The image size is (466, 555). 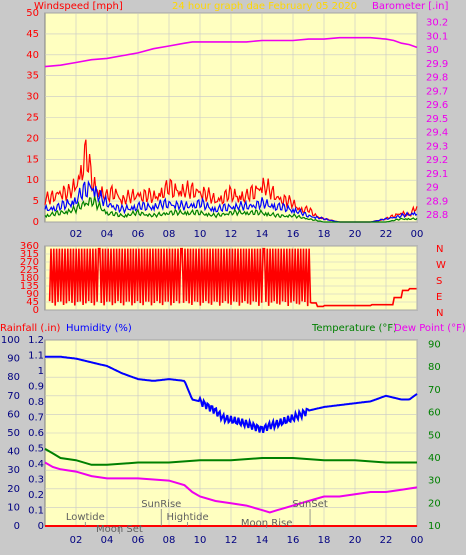 I want to click on compass-label: W, so click(x=441, y=265).